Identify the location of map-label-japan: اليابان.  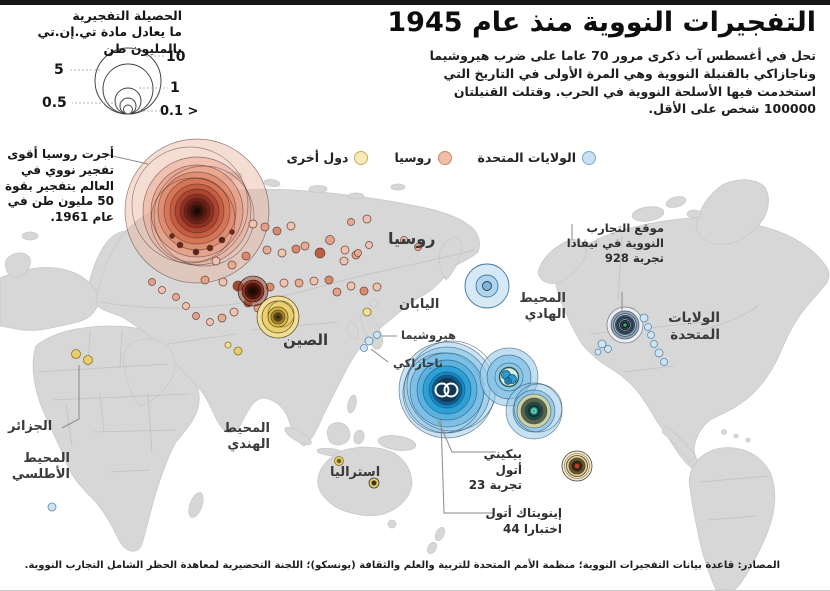
(419, 304).